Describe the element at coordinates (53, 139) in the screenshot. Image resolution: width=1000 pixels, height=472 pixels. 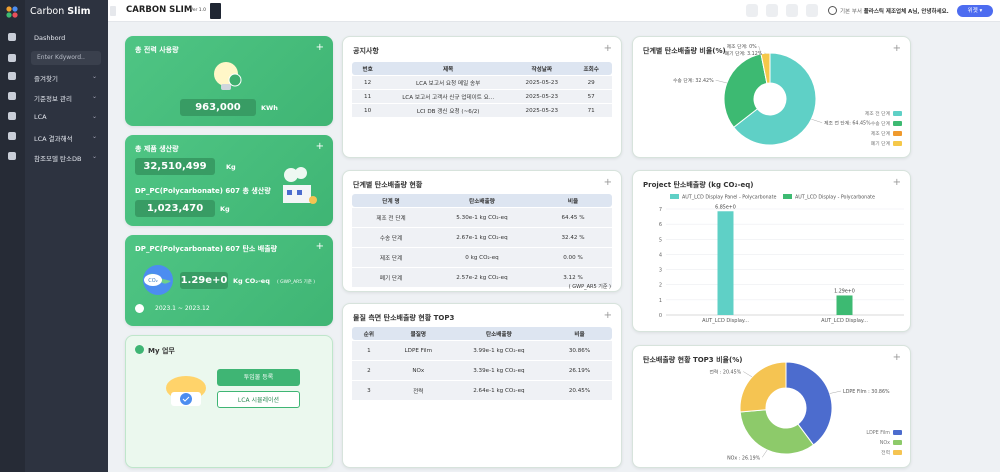
I see `menu-item: LCA 결과해석` at that location.